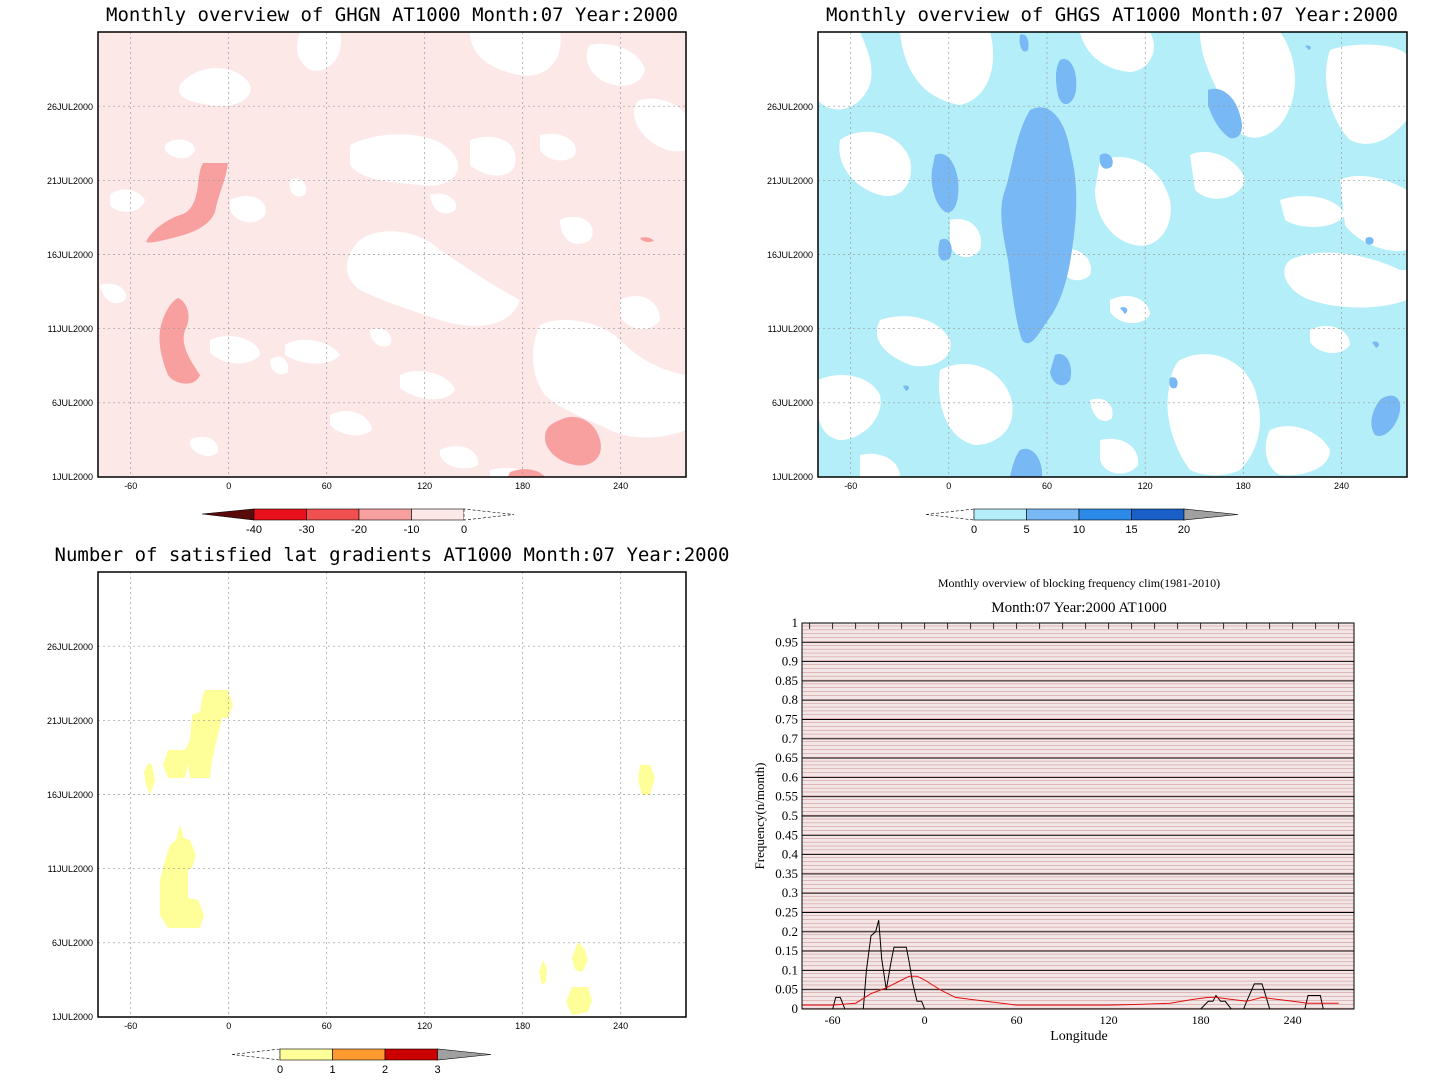  Describe the element at coordinates (358, 522) in the screenshot. I see `panel-ghgn-colorbar: -40 -30 -20 -10 0` at that location.